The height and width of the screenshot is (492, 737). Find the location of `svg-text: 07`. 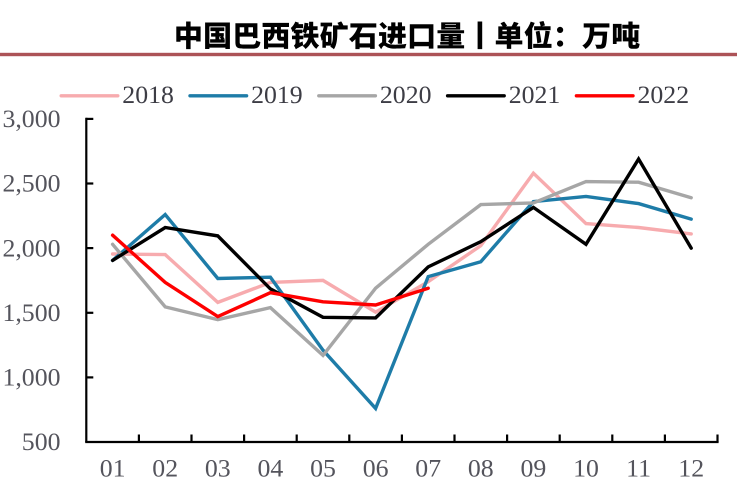

svg-text: 07 is located at coordinates (428, 468).